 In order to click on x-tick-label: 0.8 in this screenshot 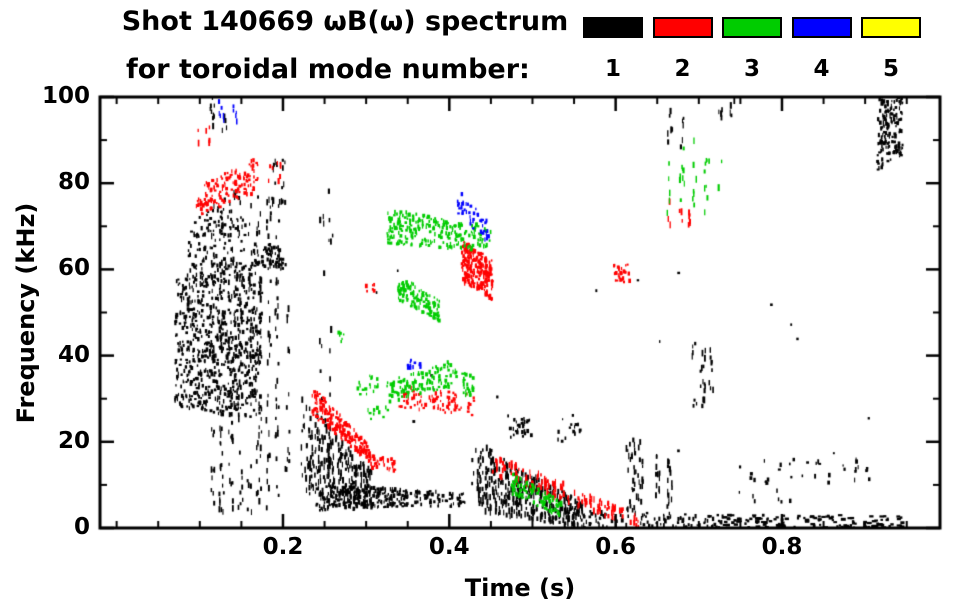, I will do `click(782, 547)`.